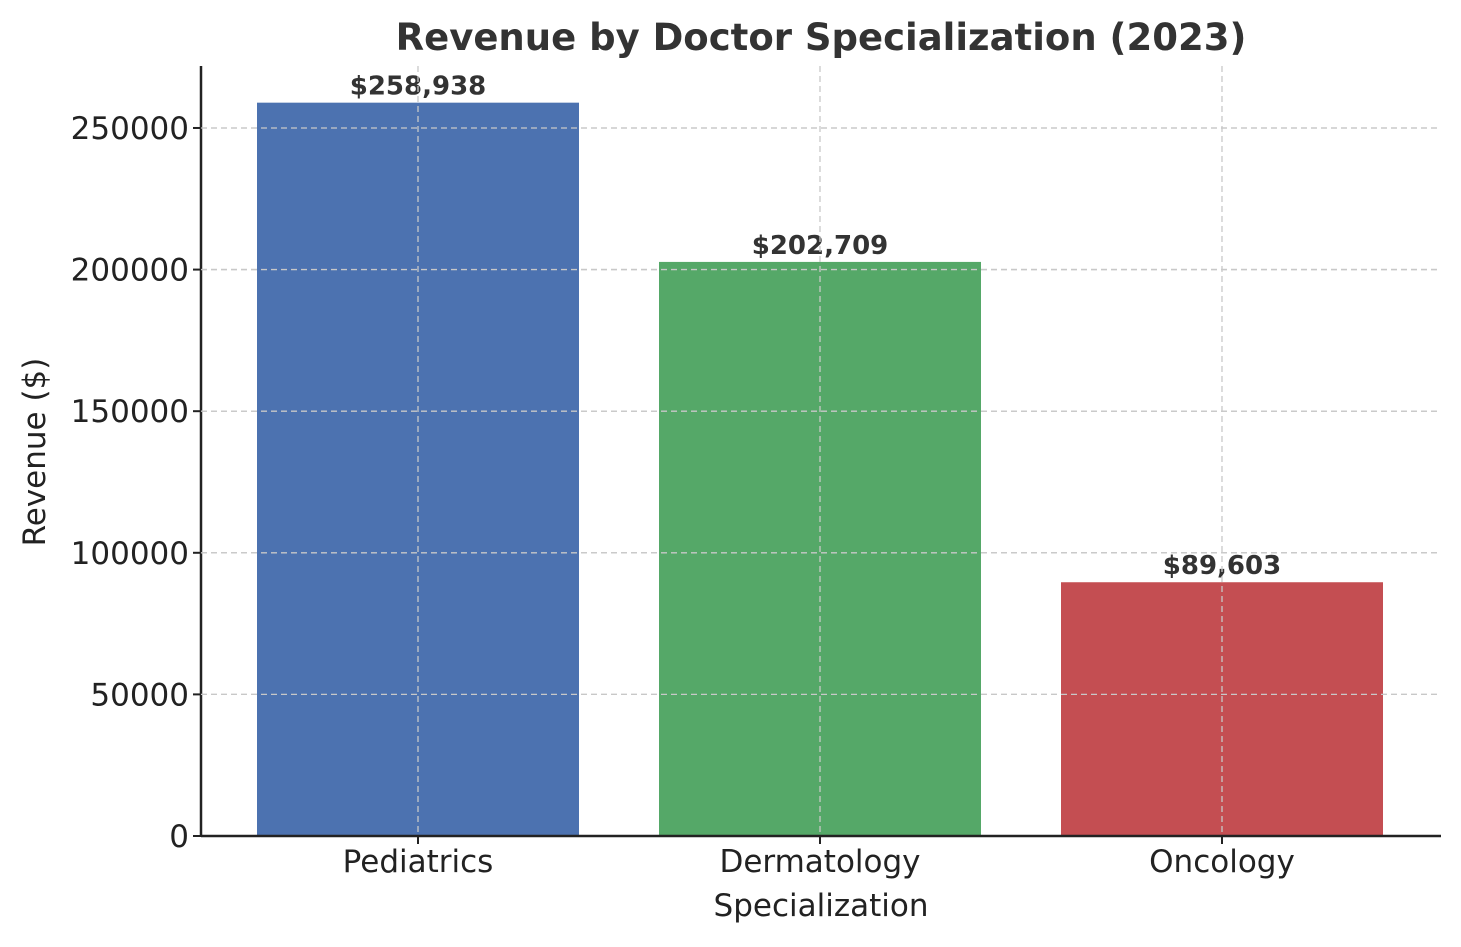 This screenshot has width=1461, height=947. I want to click on y-tick-label: 100000, so click(130, 554).